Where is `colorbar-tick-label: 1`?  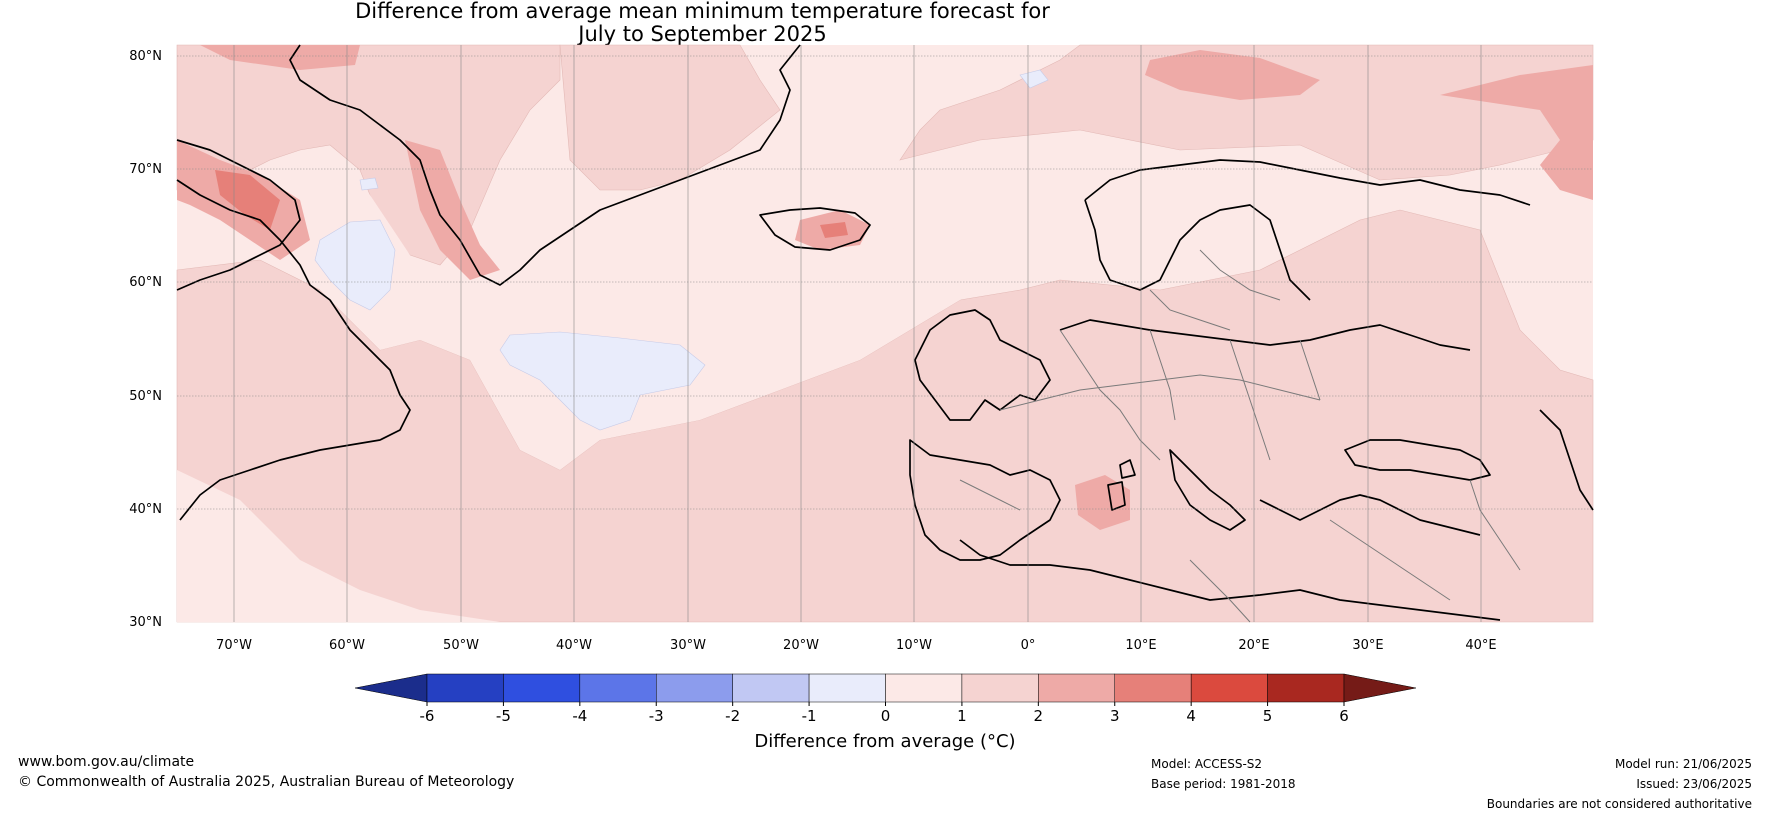 colorbar-tick-label: 1 is located at coordinates (962, 716).